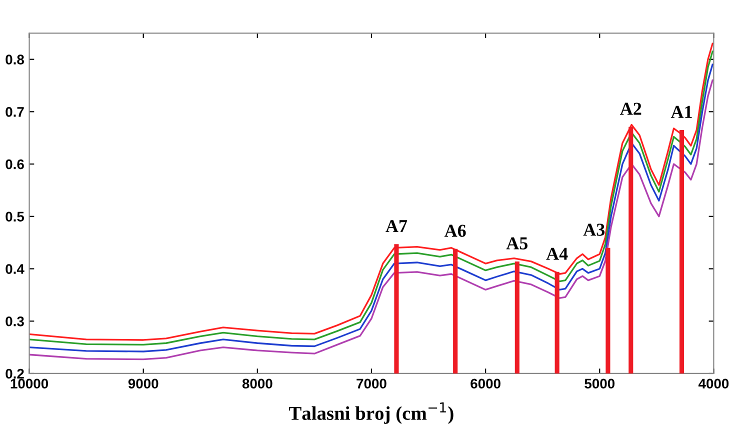  I want to click on y-tick-label: 0.7, so click(15, 112).